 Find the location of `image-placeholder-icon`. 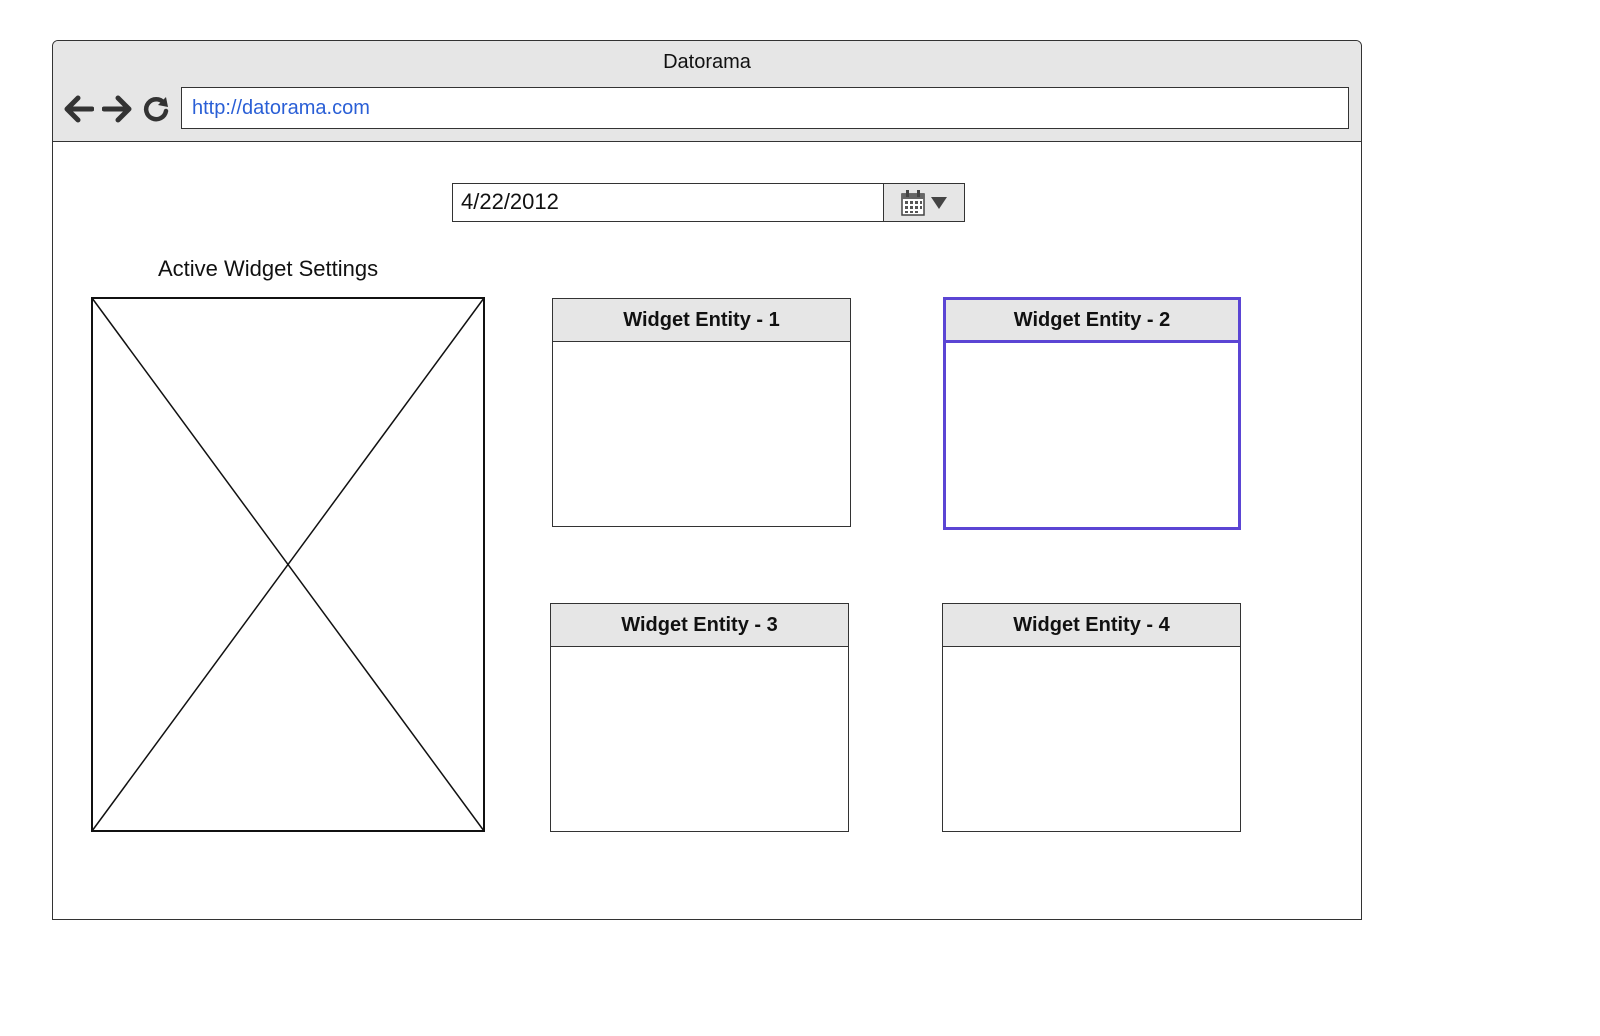

image-placeholder-icon is located at coordinates (288, 564).